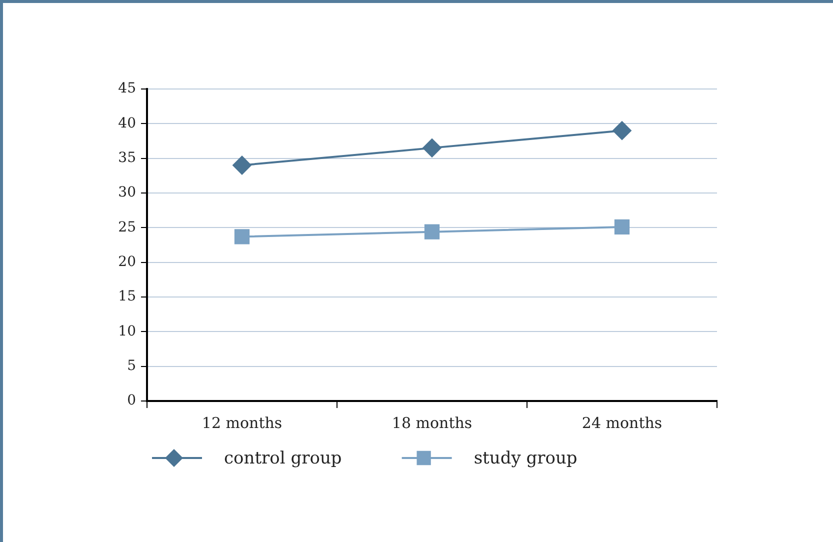 The width and height of the screenshot is (833, 542). I want to click on legend-label: study group, so click(526, 458).